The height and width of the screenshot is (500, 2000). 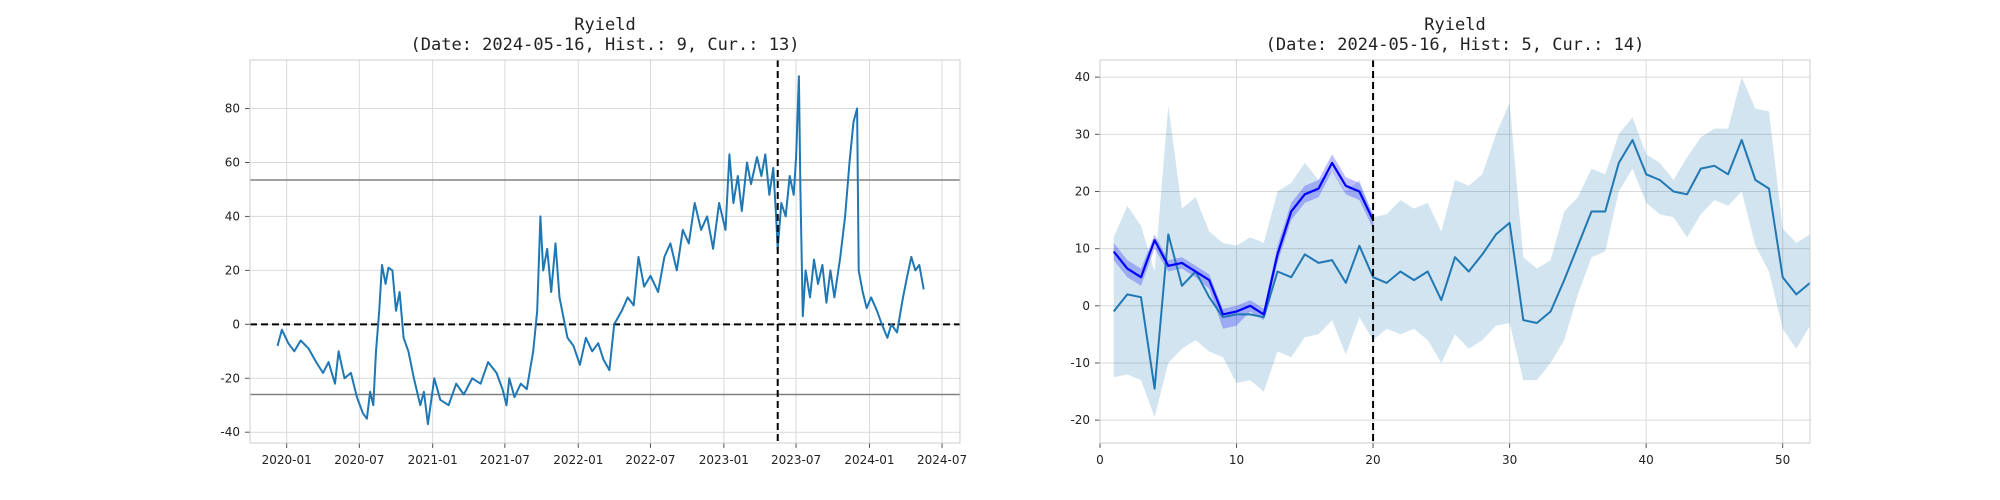 What do you see at coordinates (232, 109) in the screenshot?
I see `left-y-tick-label: 80` at bounding box center [232, 109].